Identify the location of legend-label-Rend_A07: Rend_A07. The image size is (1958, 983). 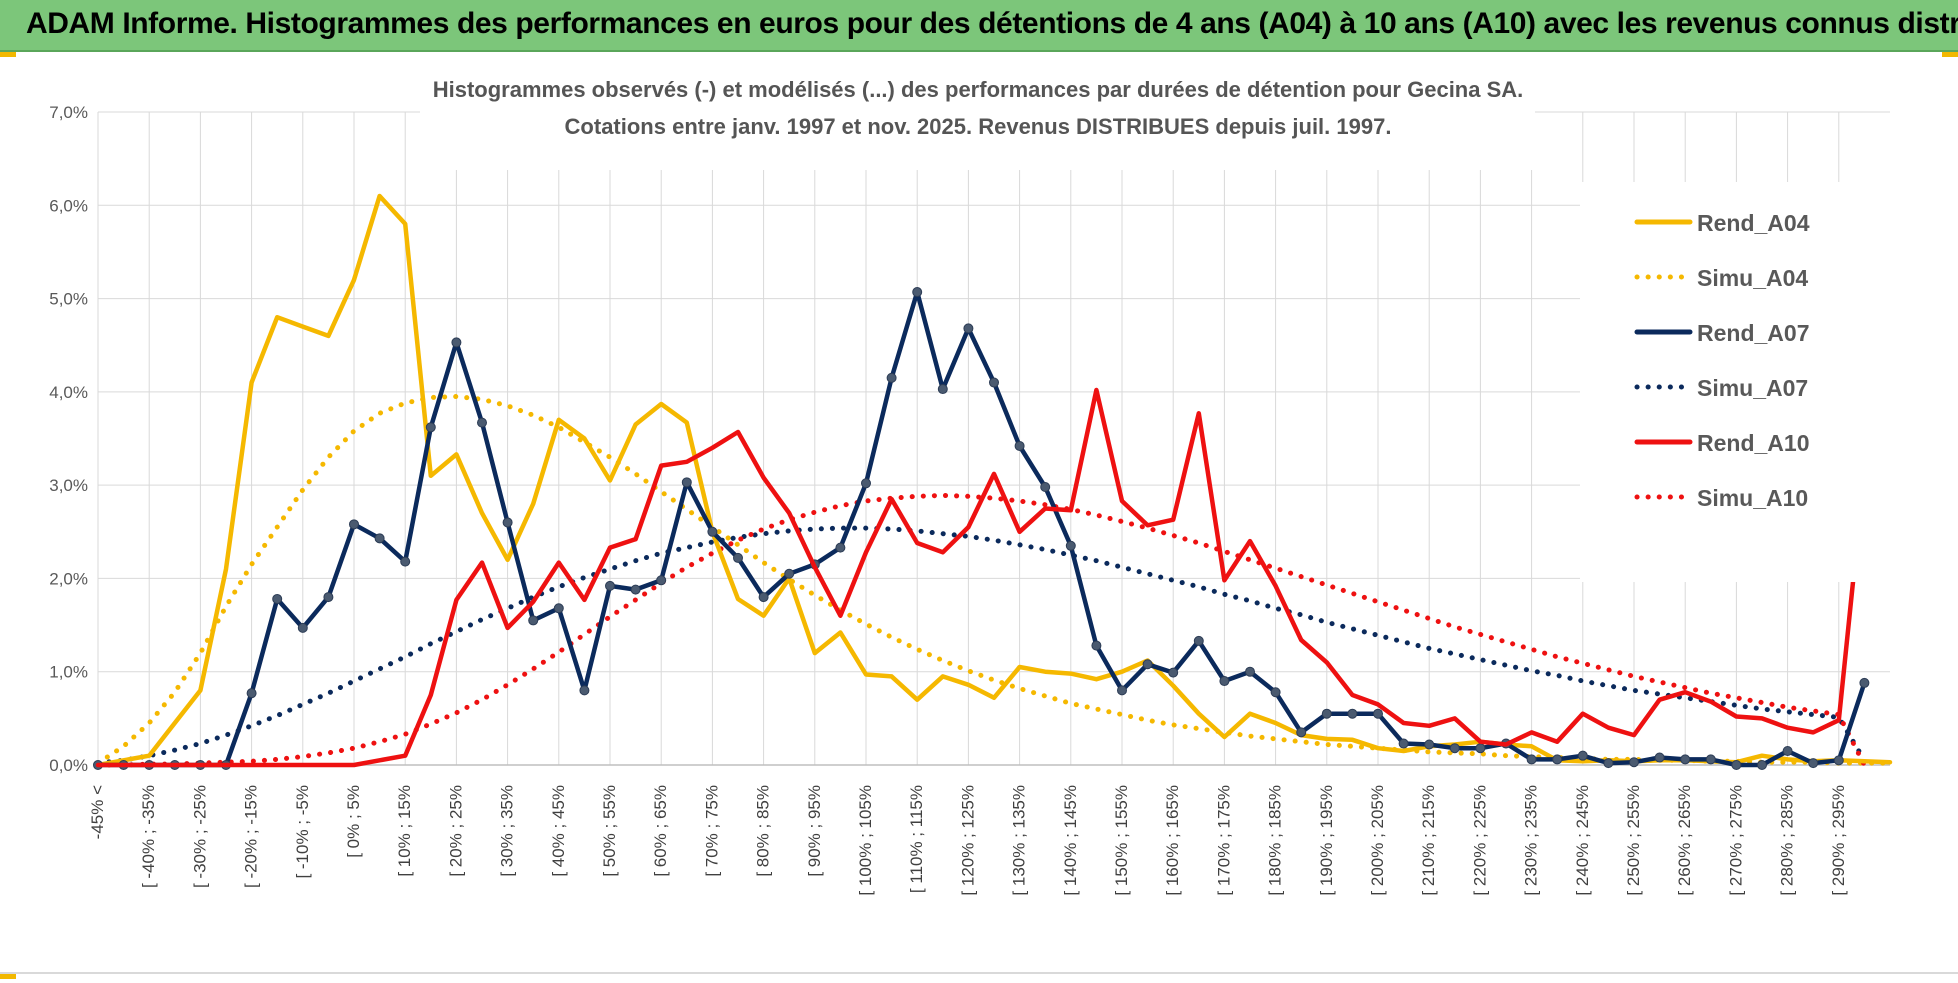
(1753, 333).